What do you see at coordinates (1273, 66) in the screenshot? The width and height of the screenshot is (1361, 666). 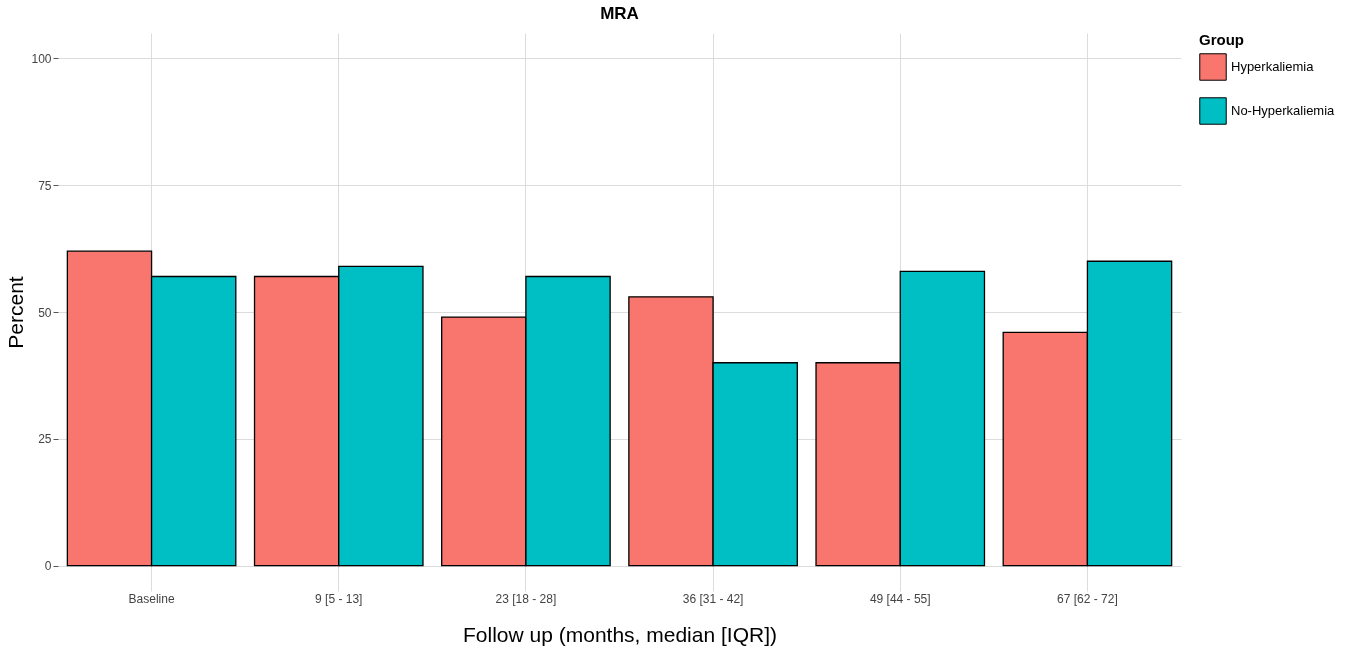 I see `legend-label: Hyperkaliemia` at bounding box center [1273, 66].